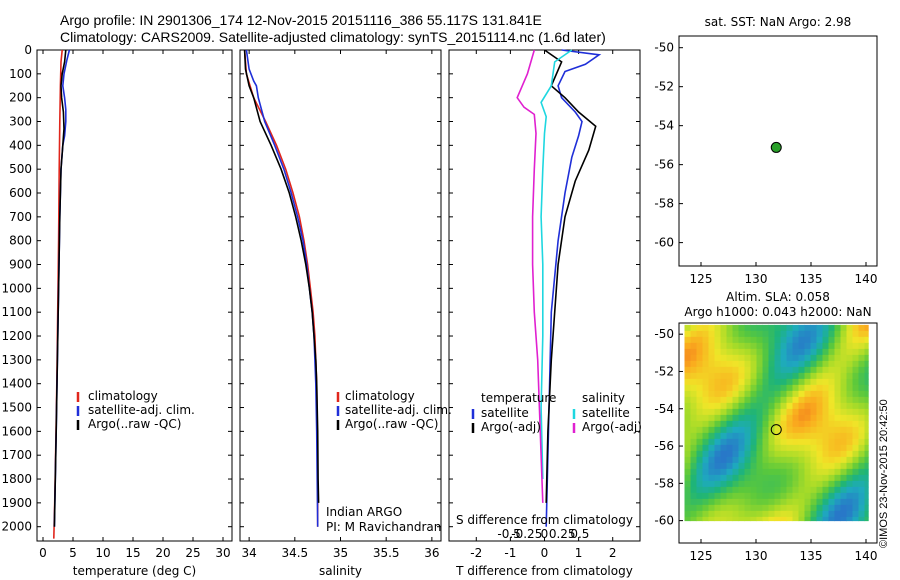  I want to click on legend-label: satellite, so click(606, 413).